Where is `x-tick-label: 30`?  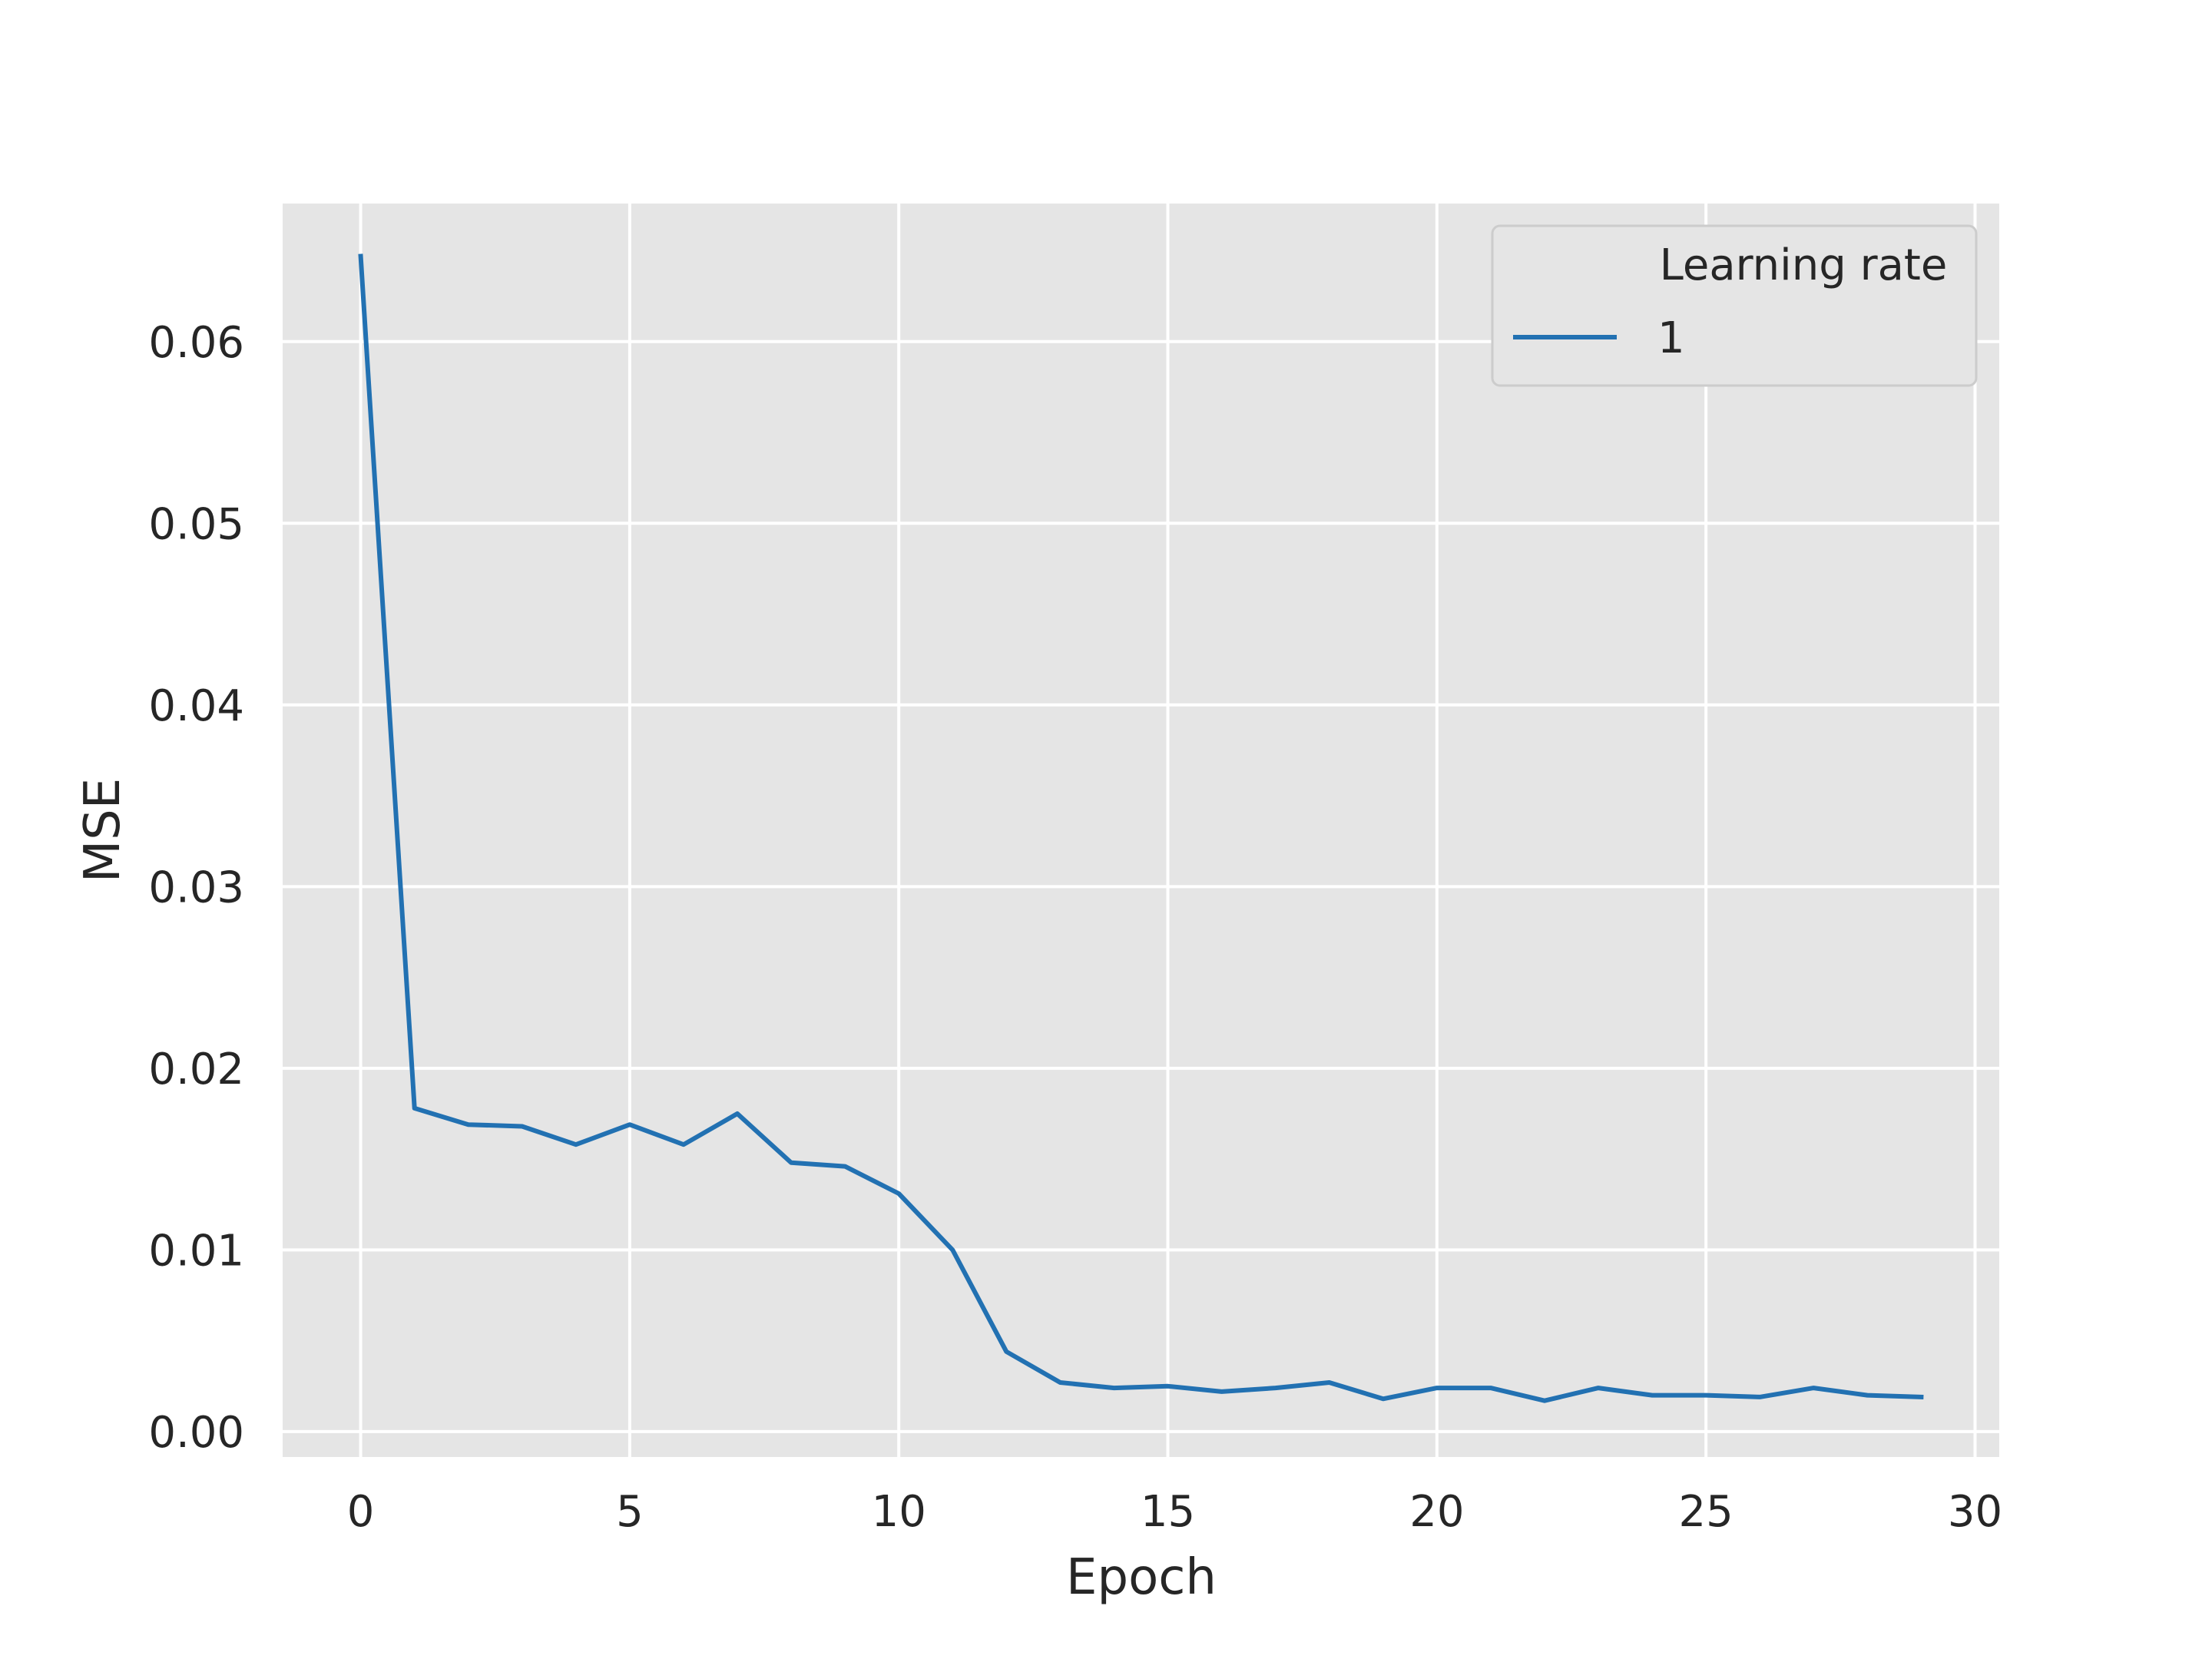
x-tick-label: 30 is located at coordinates (1975, 1512).